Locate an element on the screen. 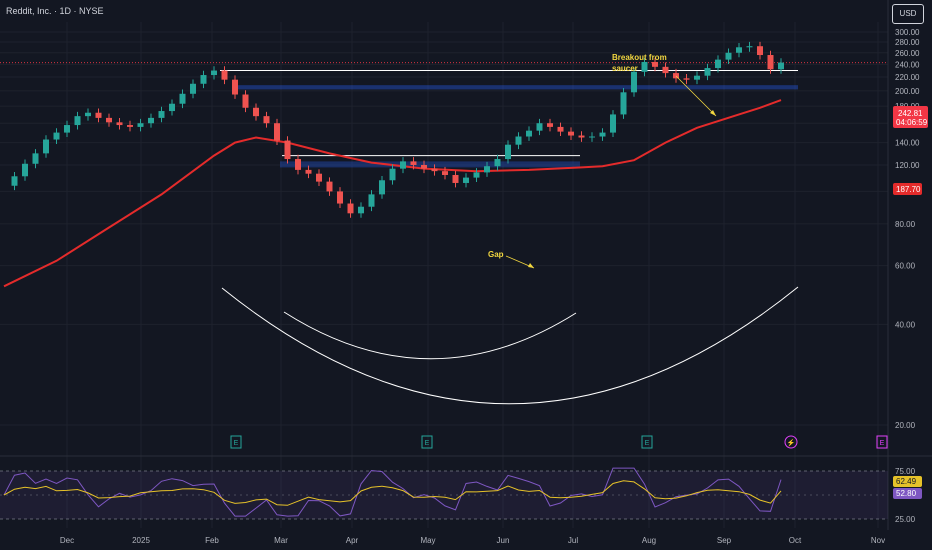  x-axis: Dec 2025 Feb Mar Apr May Jun Jul Aug Sep Oct Nov is located at coordinates (472, 540).